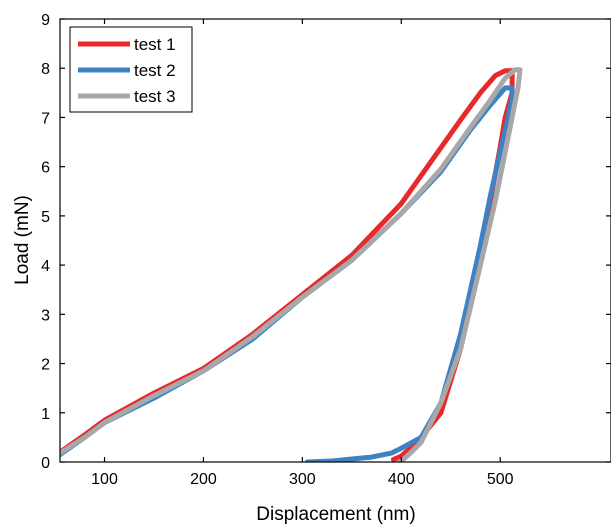 This screenshot has height=527, width=611. Describe the element at coordinates (45, 315) in the screenshot. I see `y-tick-label: 3` at that location.